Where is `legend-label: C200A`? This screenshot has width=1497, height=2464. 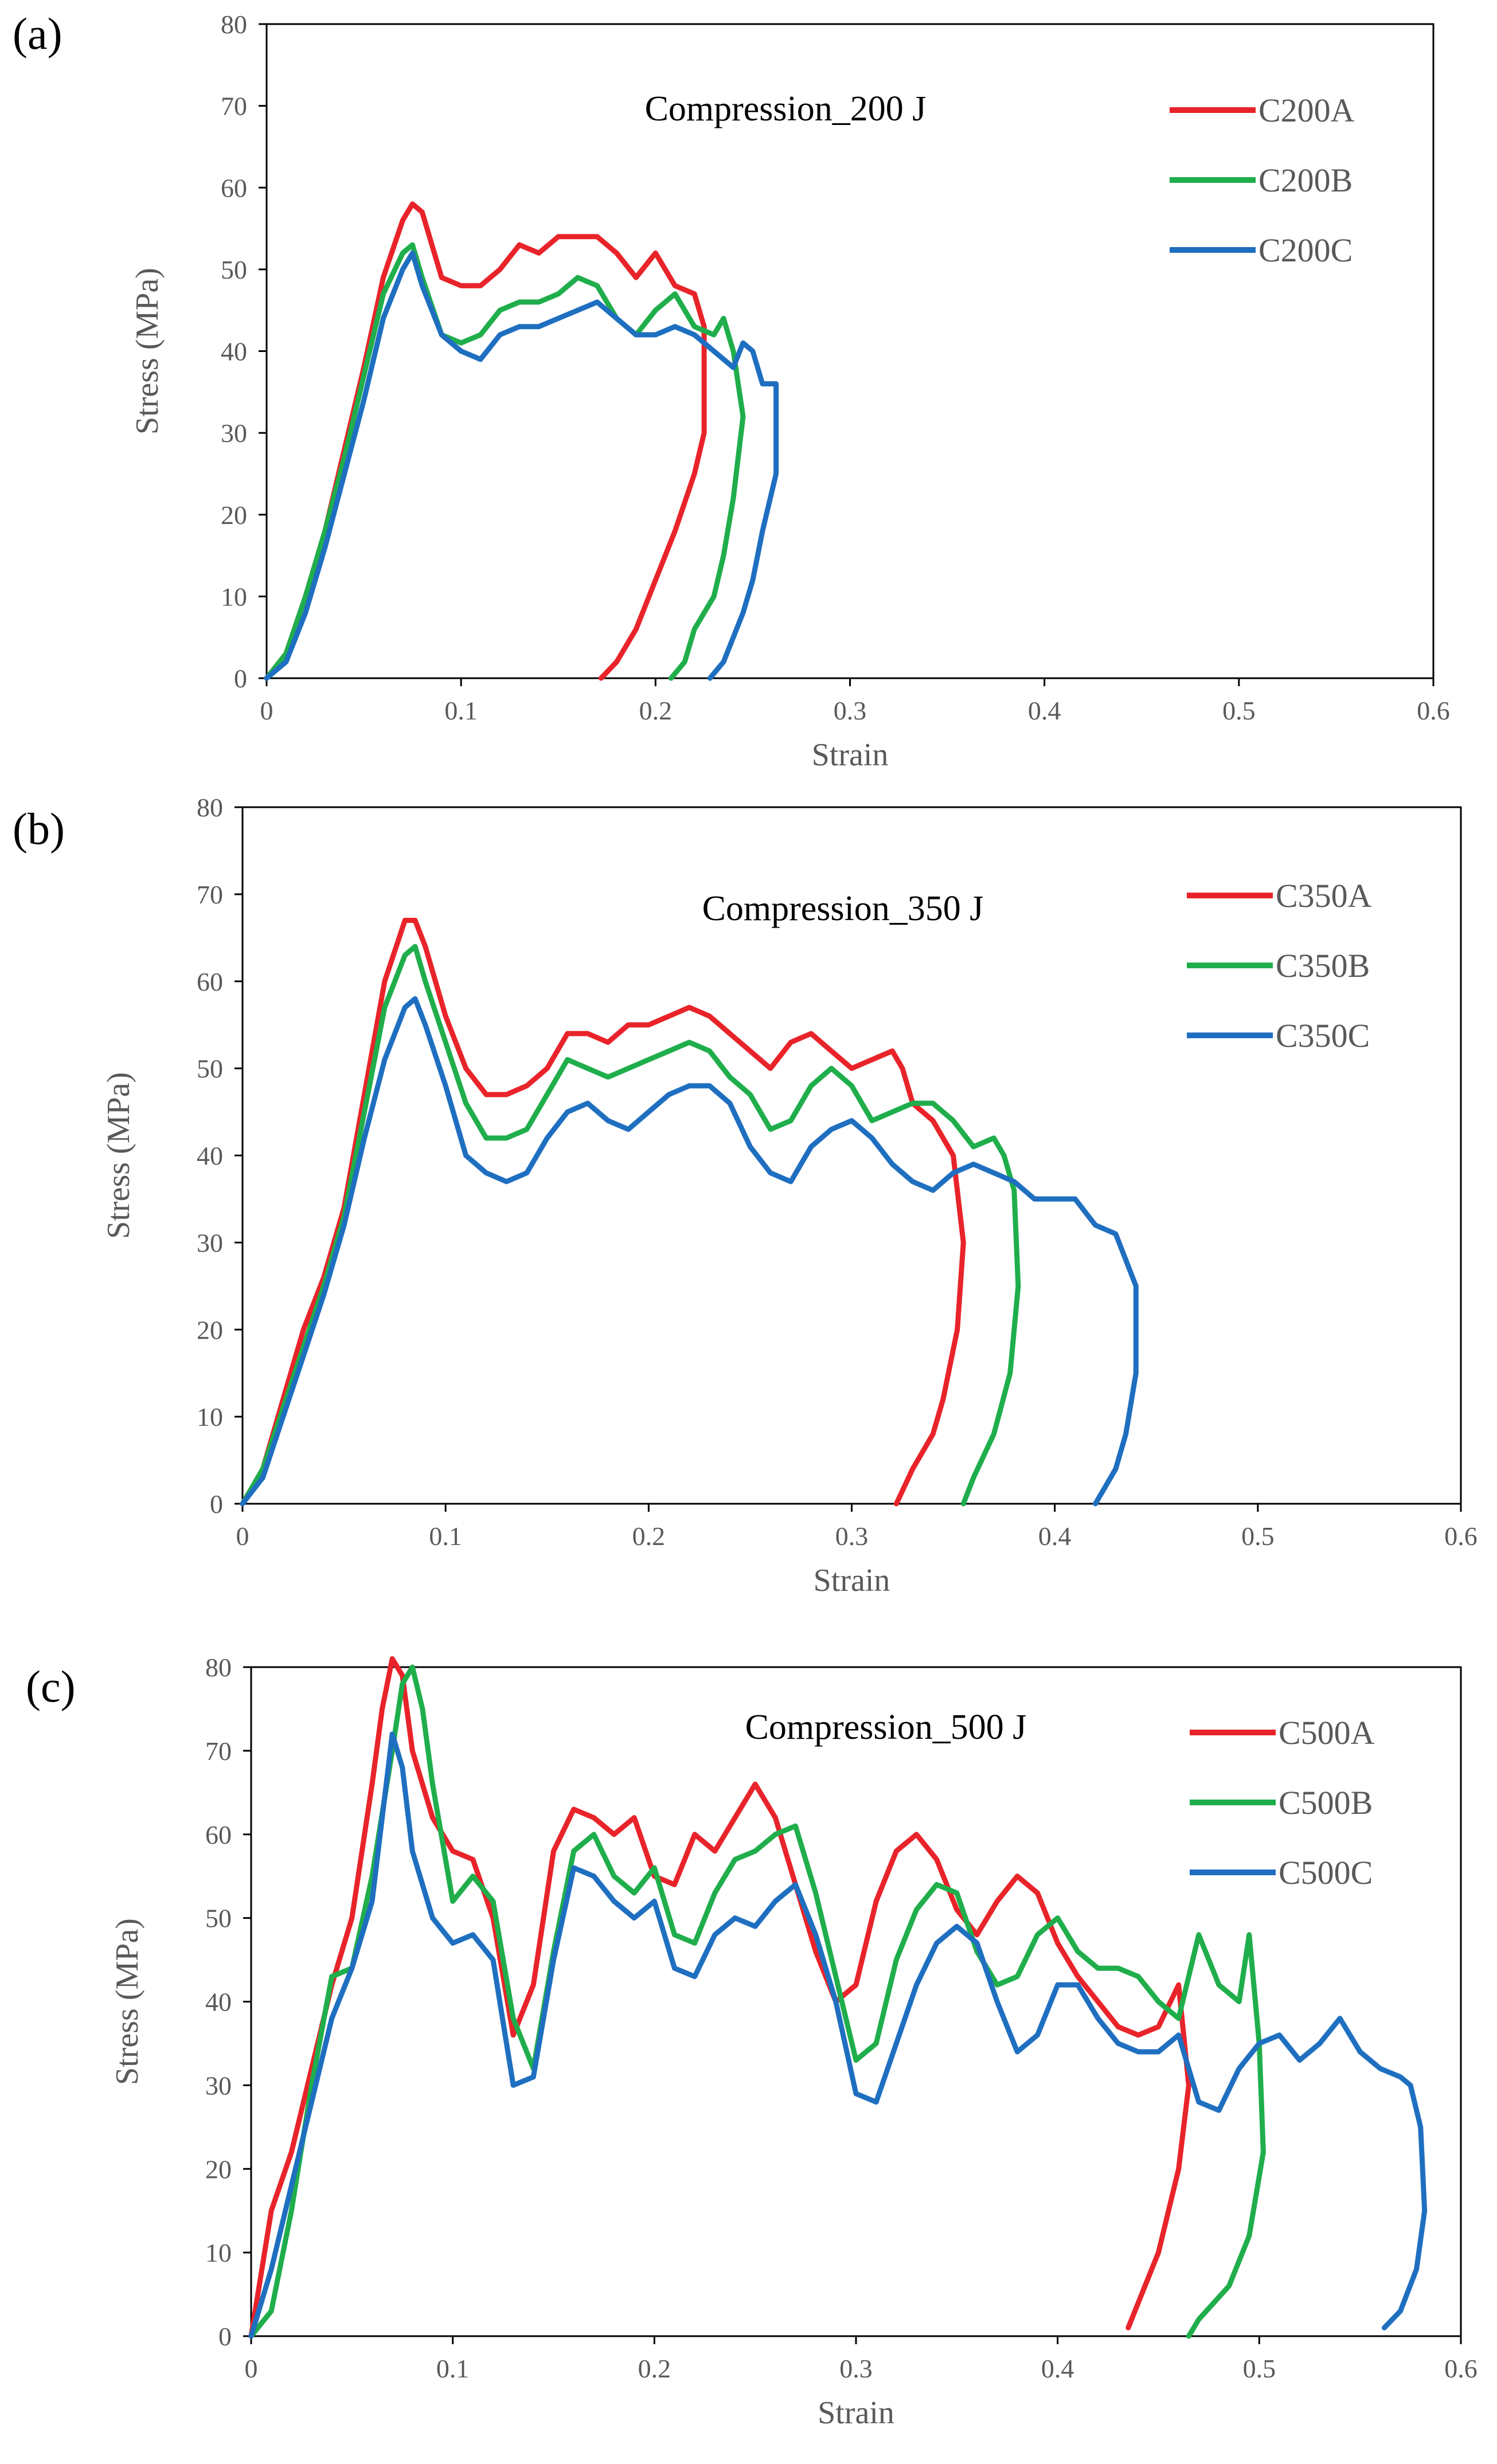 legend-label: C200A is located at coordinates (1306, 111).